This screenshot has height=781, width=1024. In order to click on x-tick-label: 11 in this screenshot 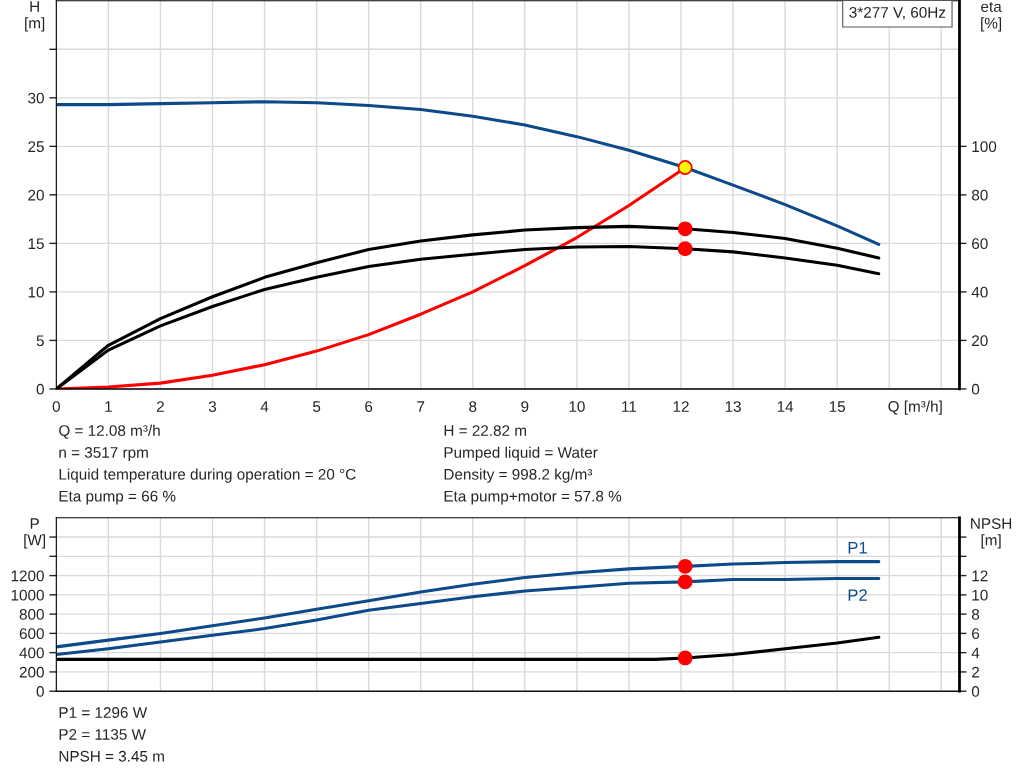, I will do `click(629, 406)`.